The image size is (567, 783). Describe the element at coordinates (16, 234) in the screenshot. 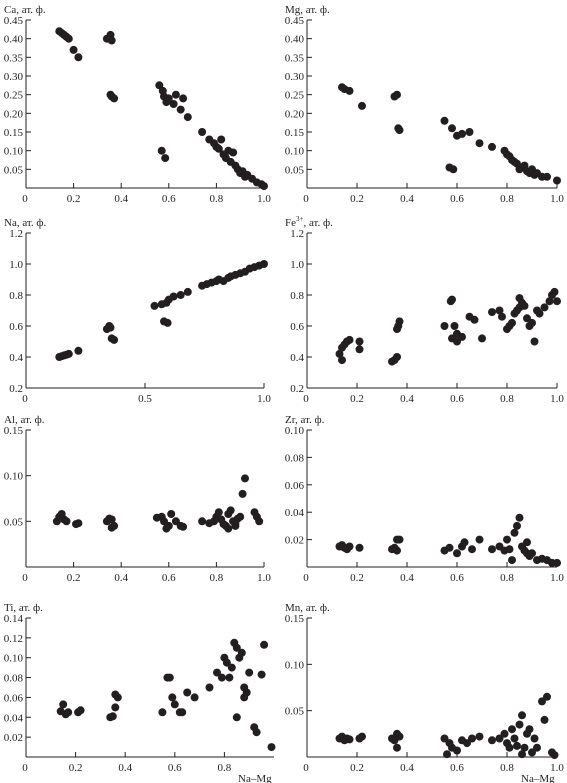

I see `y-tick-label: 1.2` at that location.